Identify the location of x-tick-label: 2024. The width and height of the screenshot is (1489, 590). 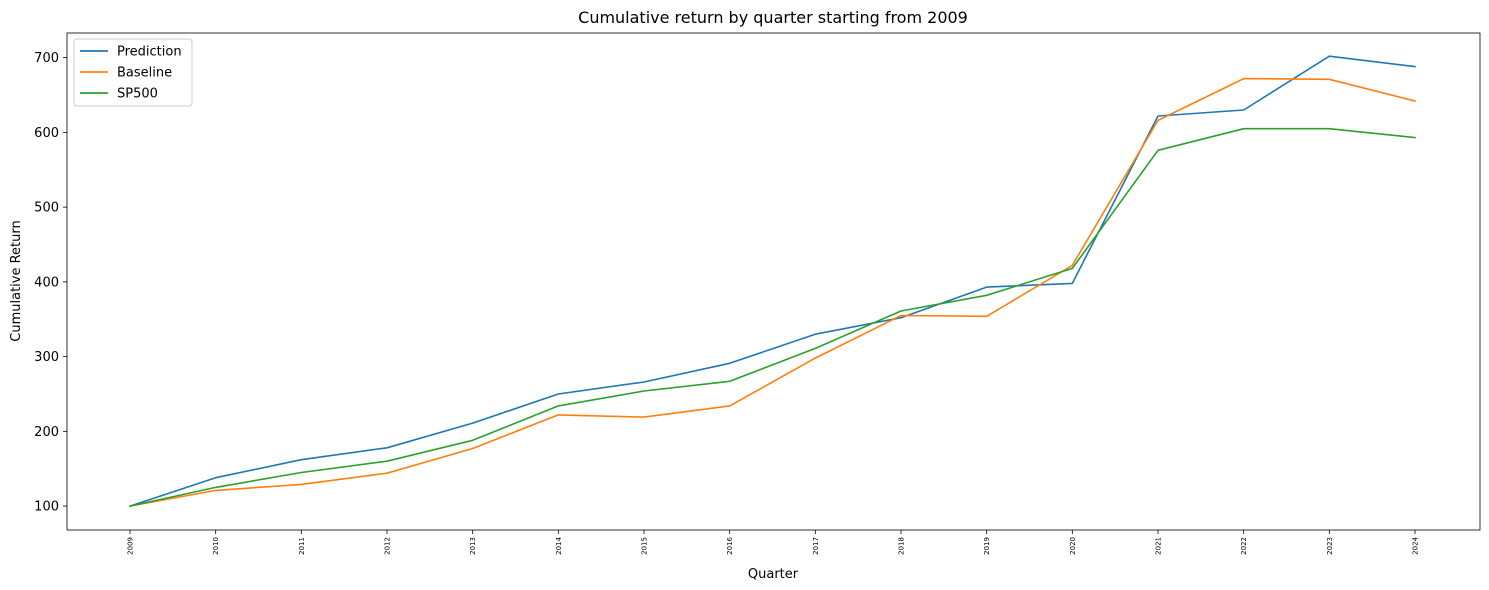
(1416, 545).